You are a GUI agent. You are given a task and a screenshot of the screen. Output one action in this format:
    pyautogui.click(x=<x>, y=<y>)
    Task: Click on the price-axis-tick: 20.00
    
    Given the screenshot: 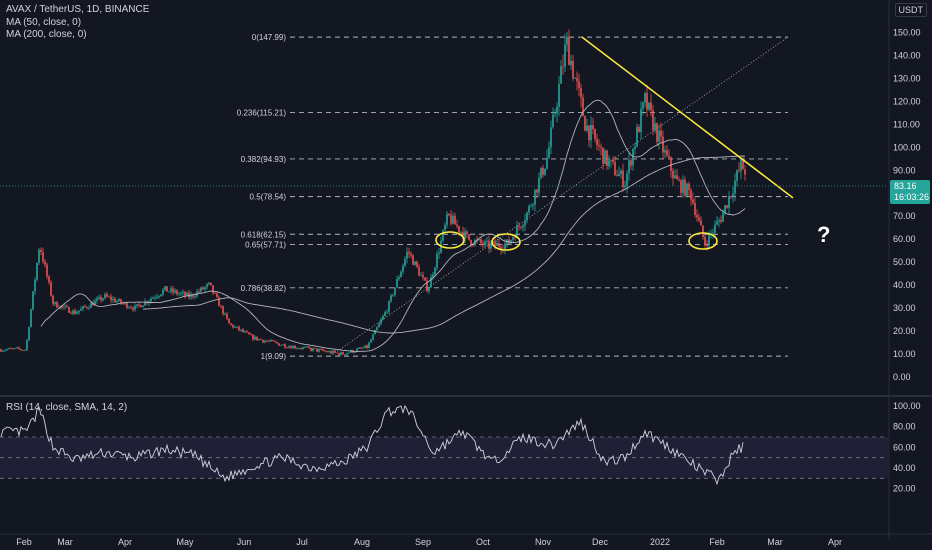 What is the action you would take?
    pyautogui.click(x=904, y=331)
    